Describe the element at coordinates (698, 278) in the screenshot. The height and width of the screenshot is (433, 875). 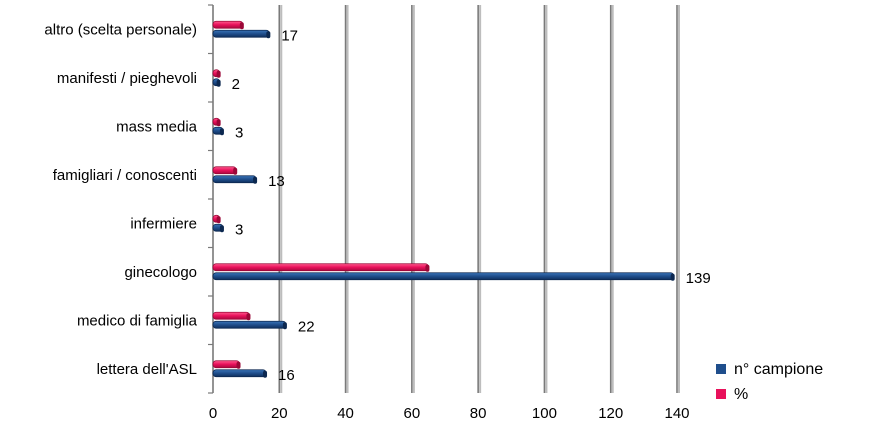
I see `data-label: 139` at that location.